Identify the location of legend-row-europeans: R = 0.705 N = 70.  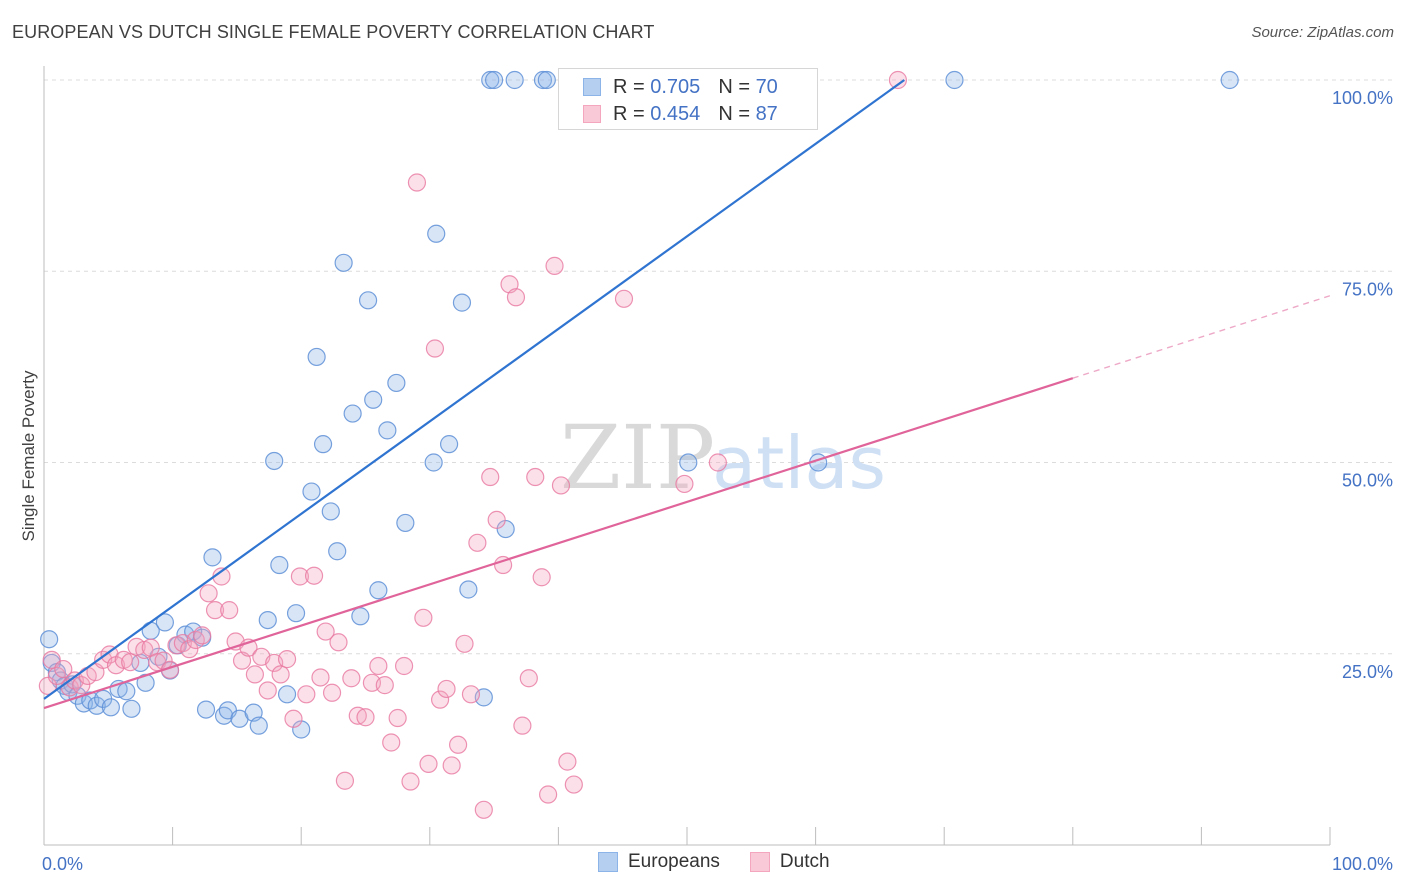
(680, 87).